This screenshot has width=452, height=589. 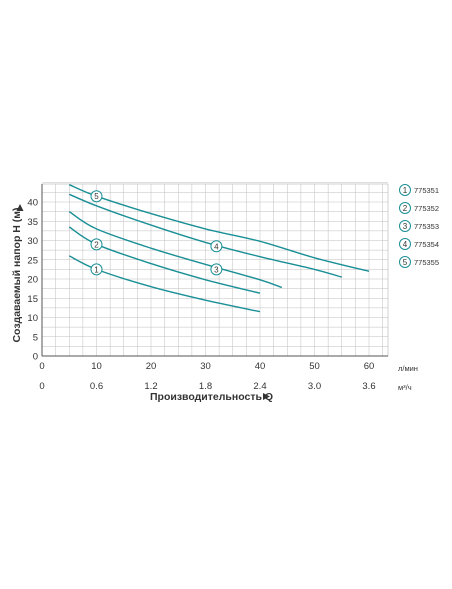 What do you see at coordinates (408, 368) in the screenshot?
I see `x-unit-label: л/мин` at bounding box center [408, 368].